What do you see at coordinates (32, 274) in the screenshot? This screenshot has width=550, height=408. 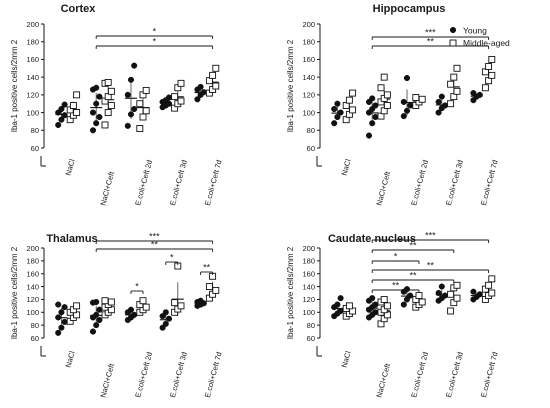 I see `thalamus-y-tick-label: 160` at bounding box center [32, 274].